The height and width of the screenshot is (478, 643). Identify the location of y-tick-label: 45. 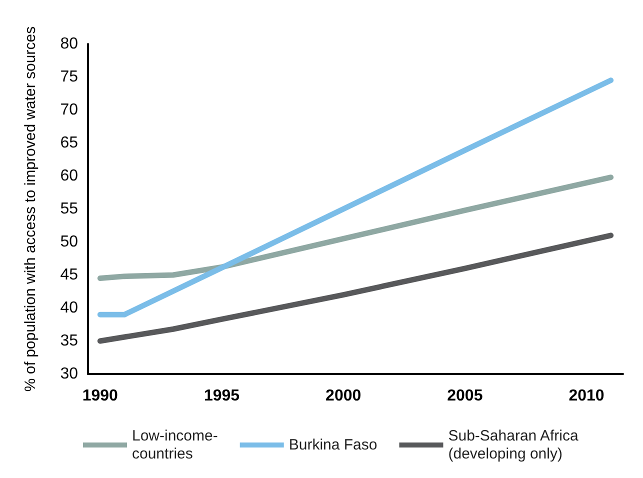
(69, 275).